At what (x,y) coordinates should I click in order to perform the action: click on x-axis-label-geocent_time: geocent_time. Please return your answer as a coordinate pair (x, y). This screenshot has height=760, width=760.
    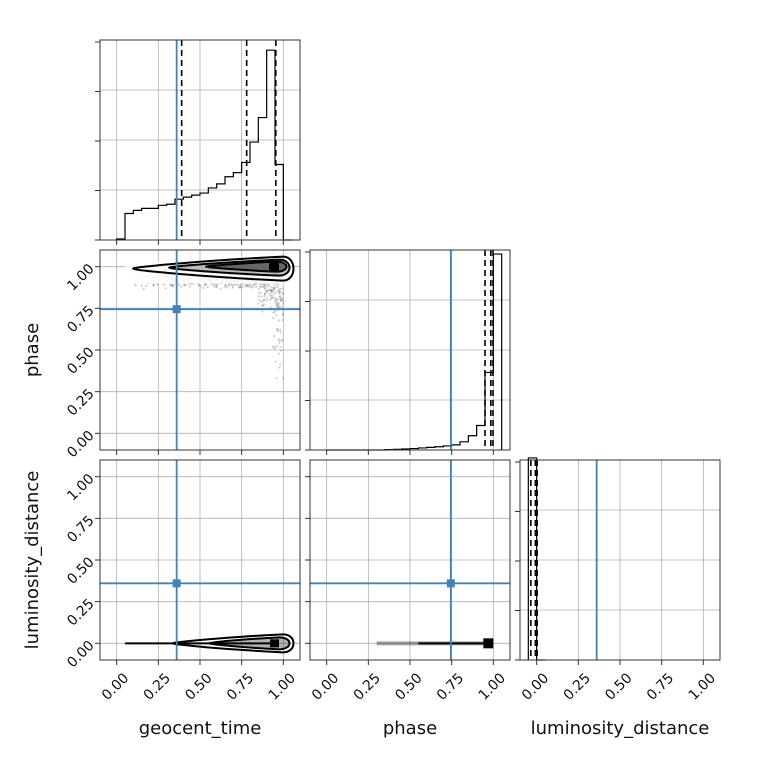
    Looking at the image, I should click on (200, 728).